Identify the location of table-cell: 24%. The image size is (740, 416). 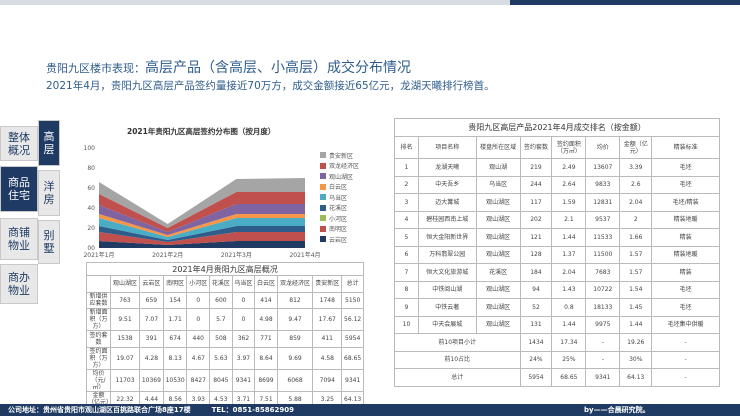
(536, 359).